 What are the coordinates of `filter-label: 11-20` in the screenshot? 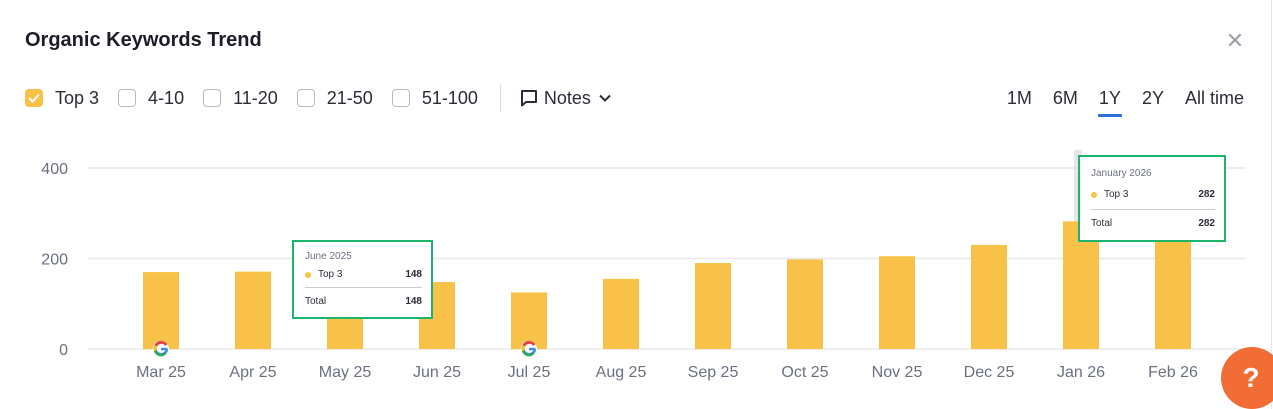 It's located at (255, 97).